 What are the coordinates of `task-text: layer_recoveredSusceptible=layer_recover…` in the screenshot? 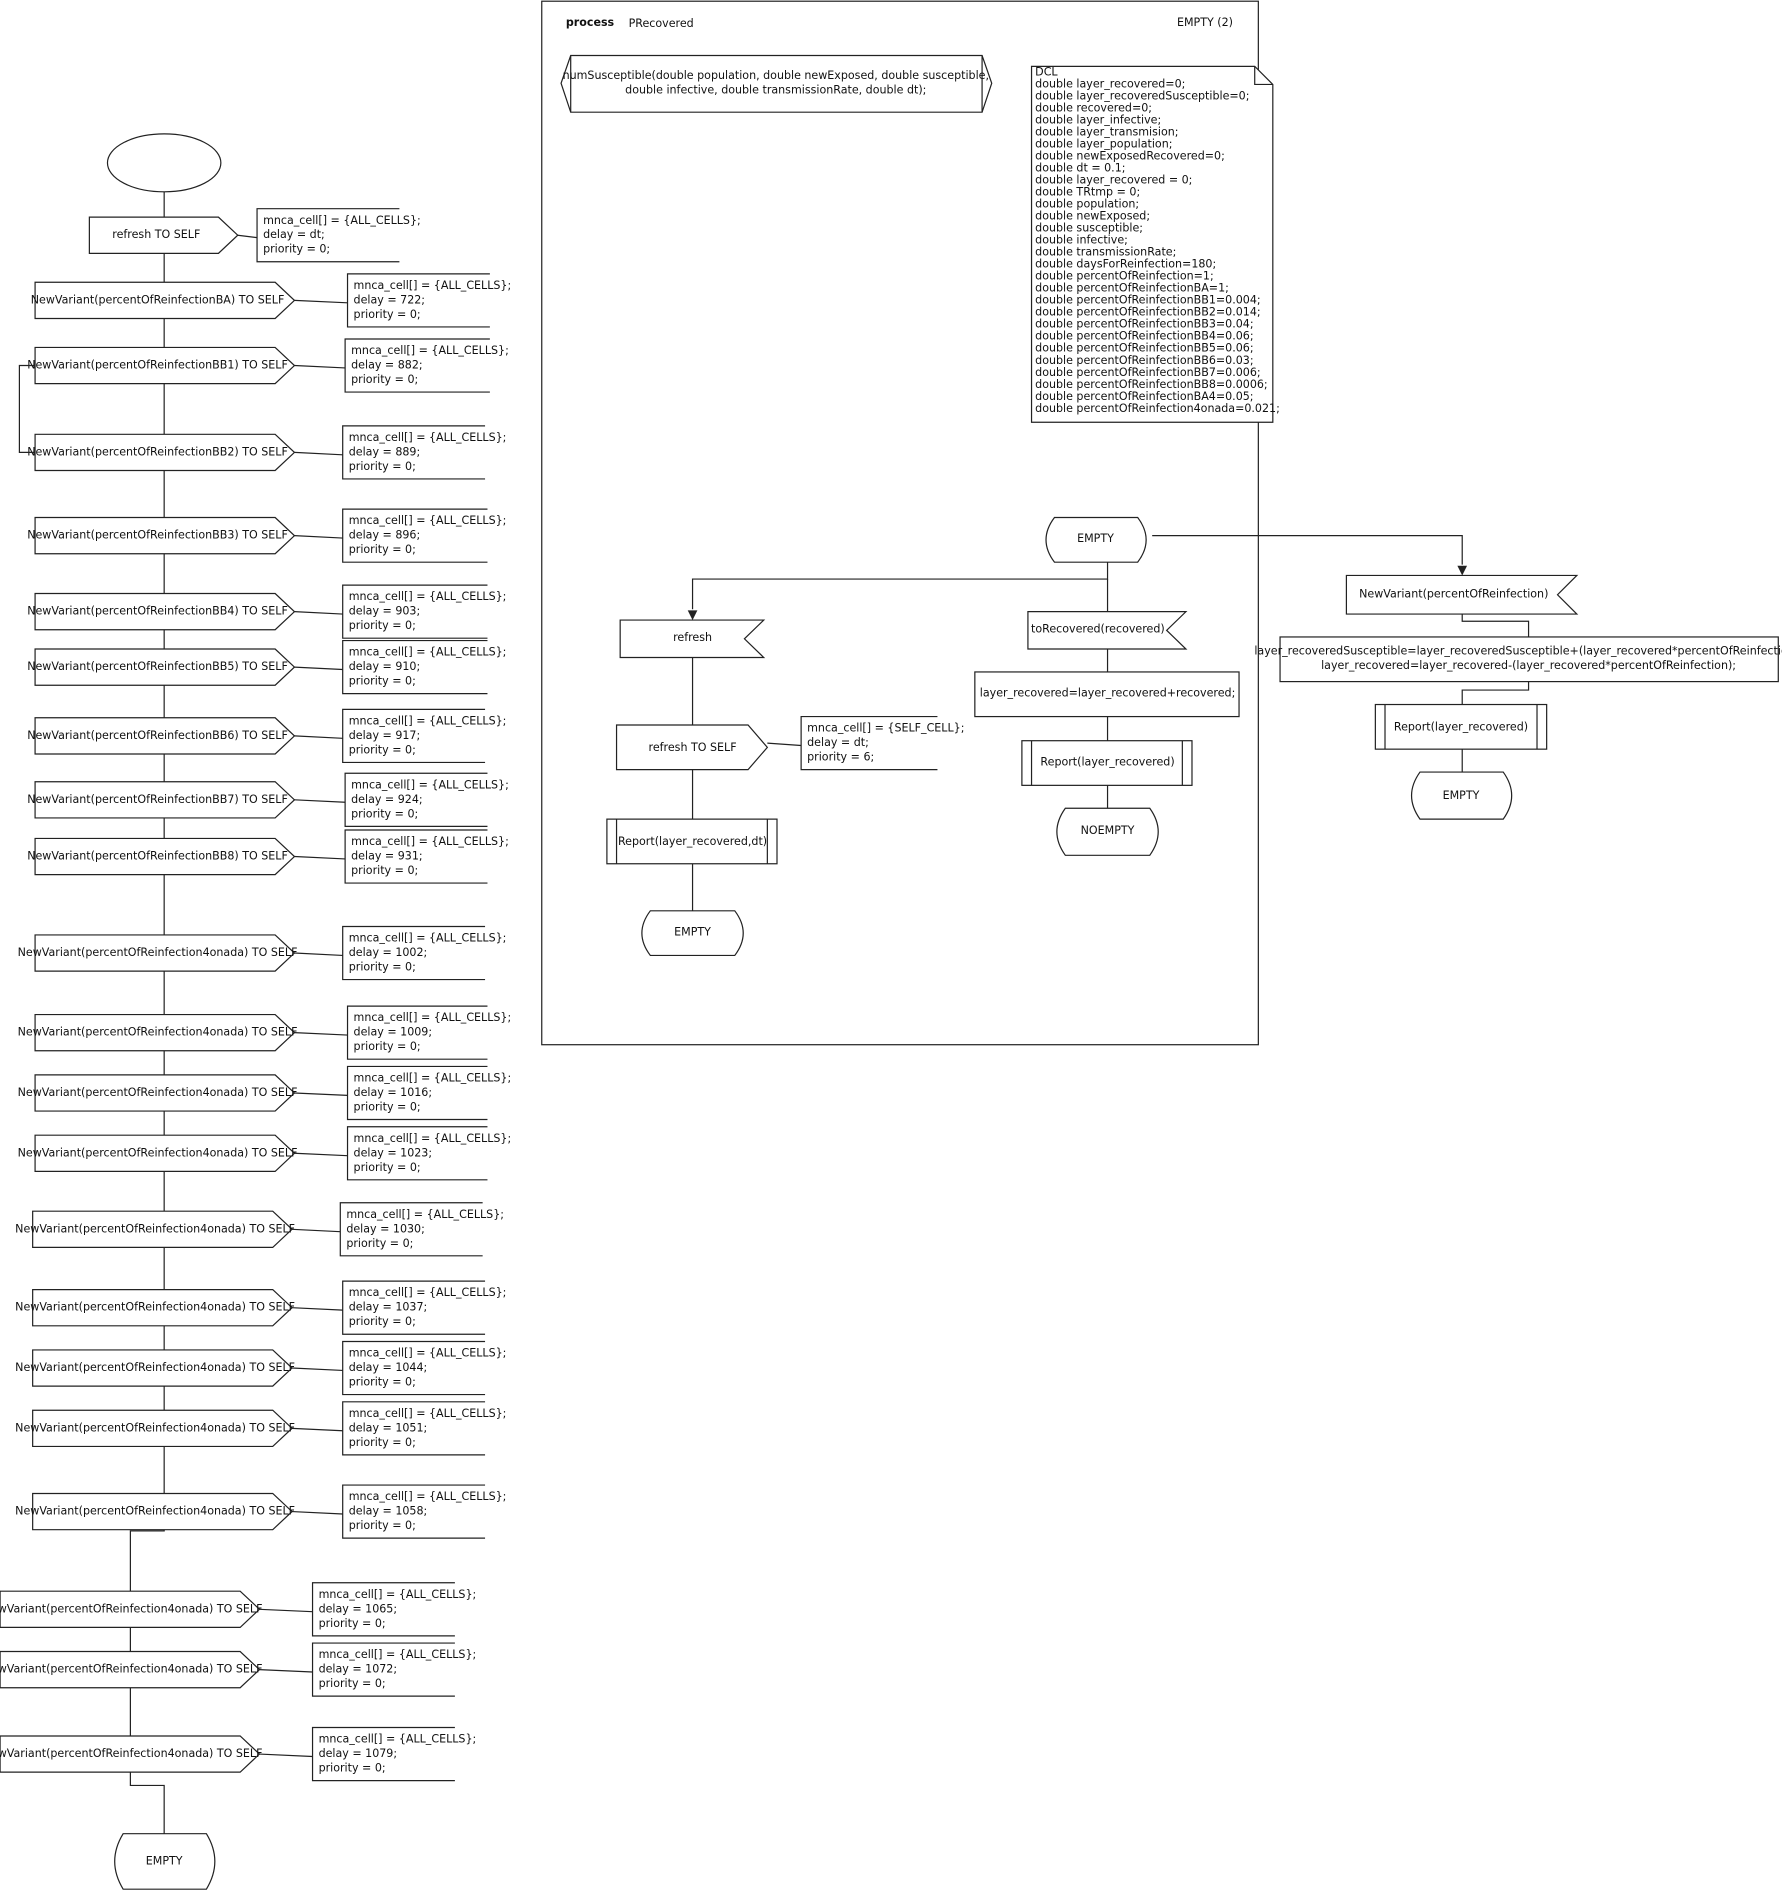 It's located at (1518, 650).